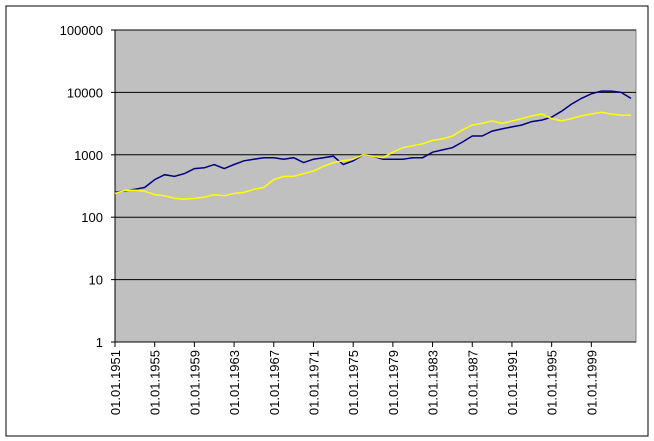 The height and width of the screenshot is (441, 654). Describe the element at coordinates (472, 382) in the screenshot. I see `x-tick-label: 01.01.1987` at that location.